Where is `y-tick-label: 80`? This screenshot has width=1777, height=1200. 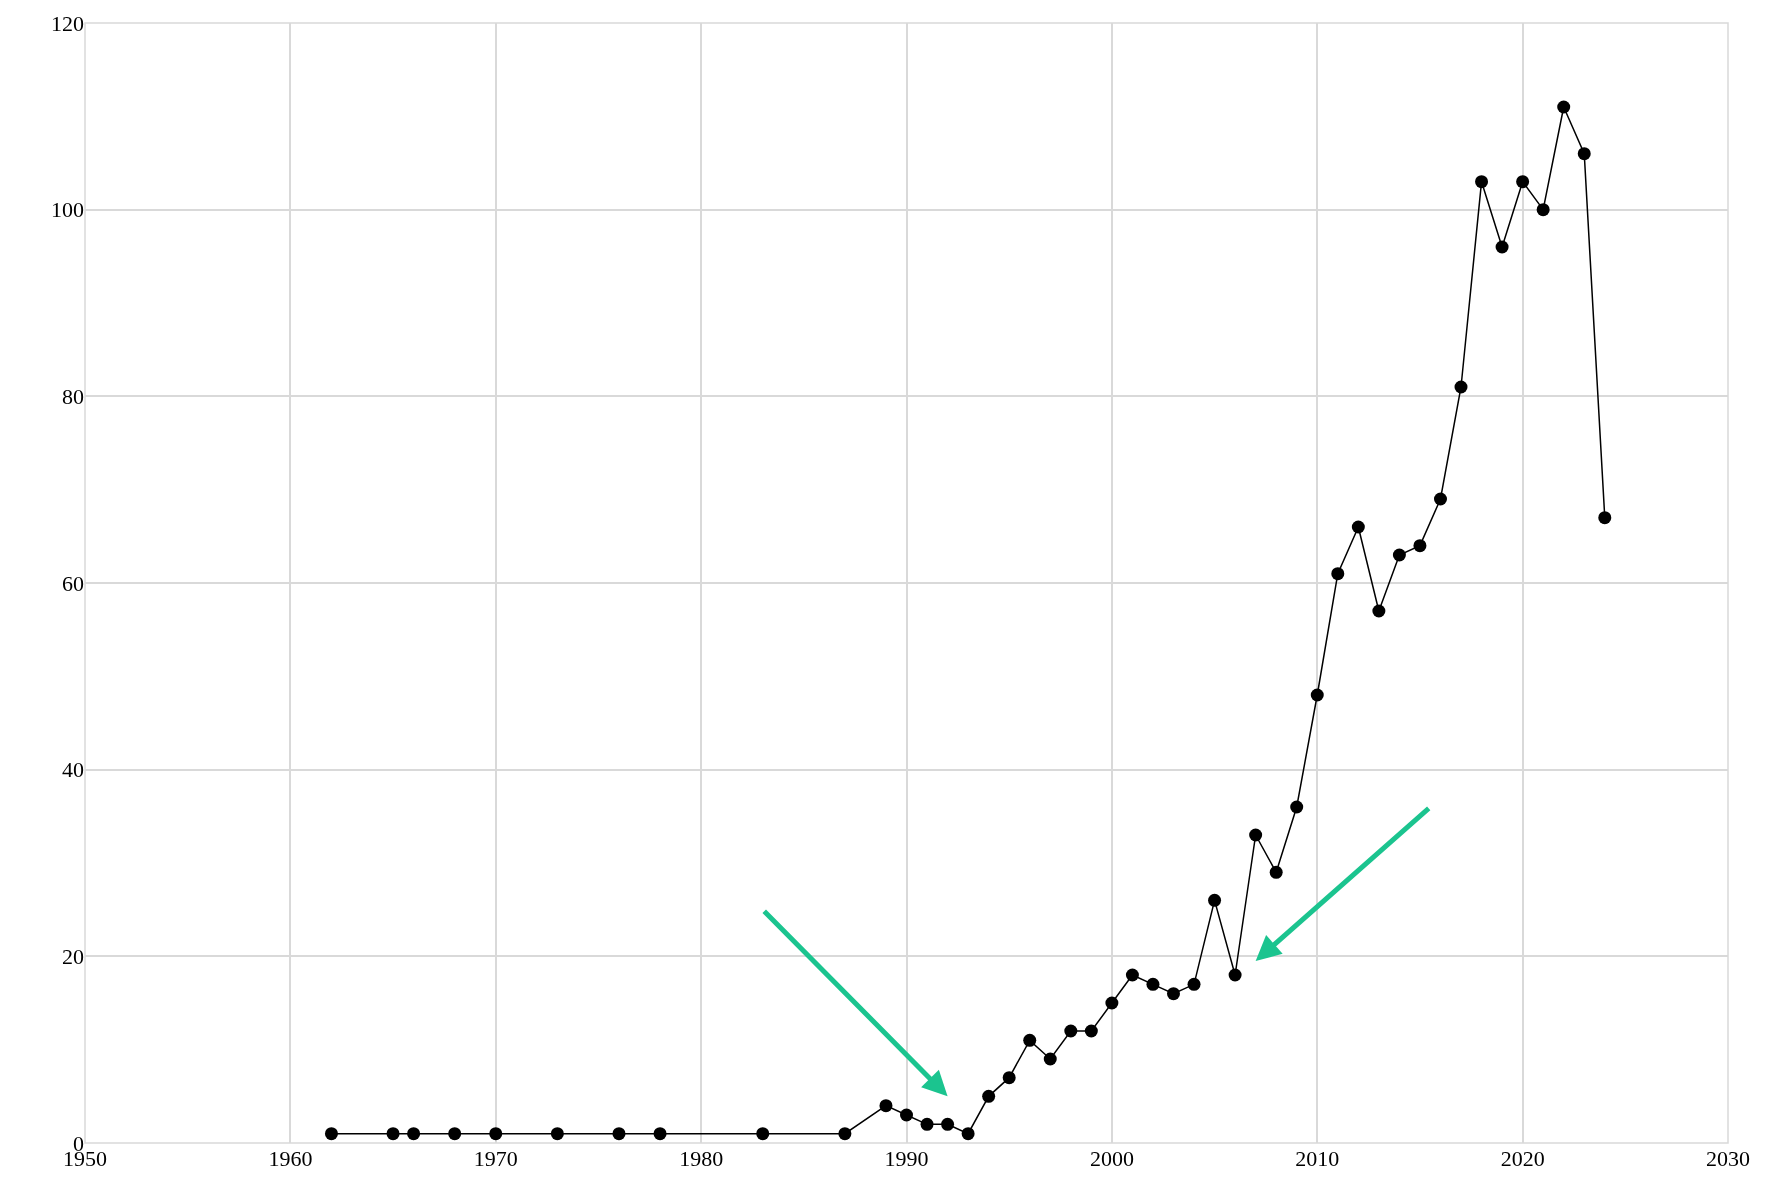 y-tick-label: 80 is located at coordinates (73, 397).